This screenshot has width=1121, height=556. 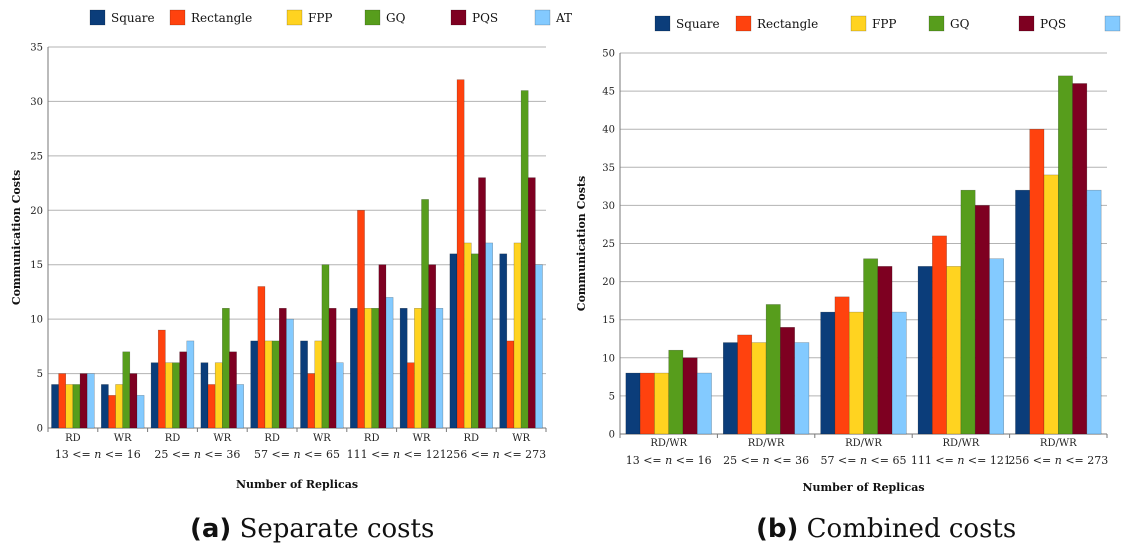 I want to click on group-label: 25 <= n <= 36, so click(x=197, y=454).